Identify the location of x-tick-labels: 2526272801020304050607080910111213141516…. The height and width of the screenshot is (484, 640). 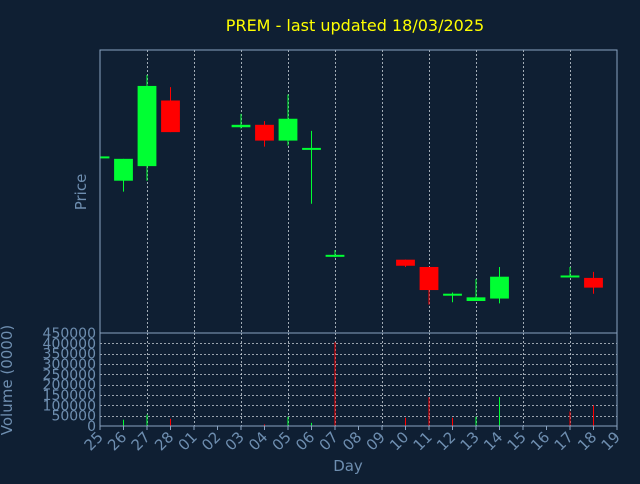
(352, 440).